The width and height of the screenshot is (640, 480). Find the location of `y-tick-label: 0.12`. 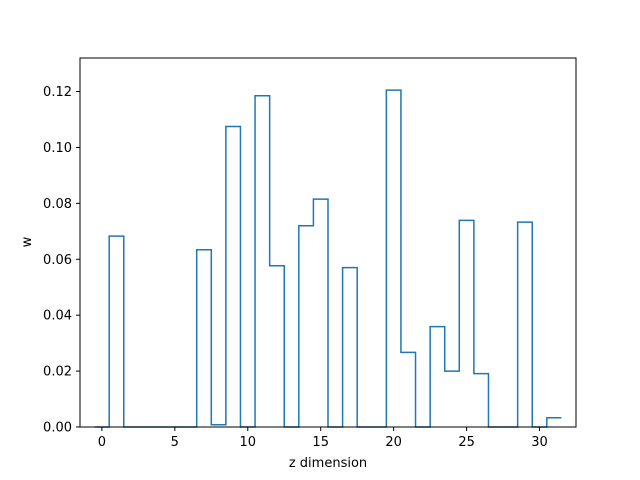

y-tick-label: 0.12 is located at coordinates (57, 92).